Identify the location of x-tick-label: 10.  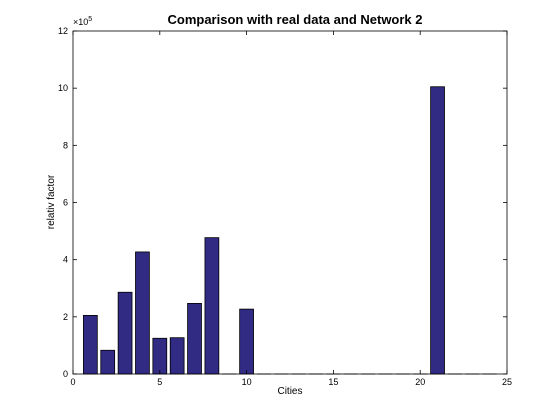
(247, 382).